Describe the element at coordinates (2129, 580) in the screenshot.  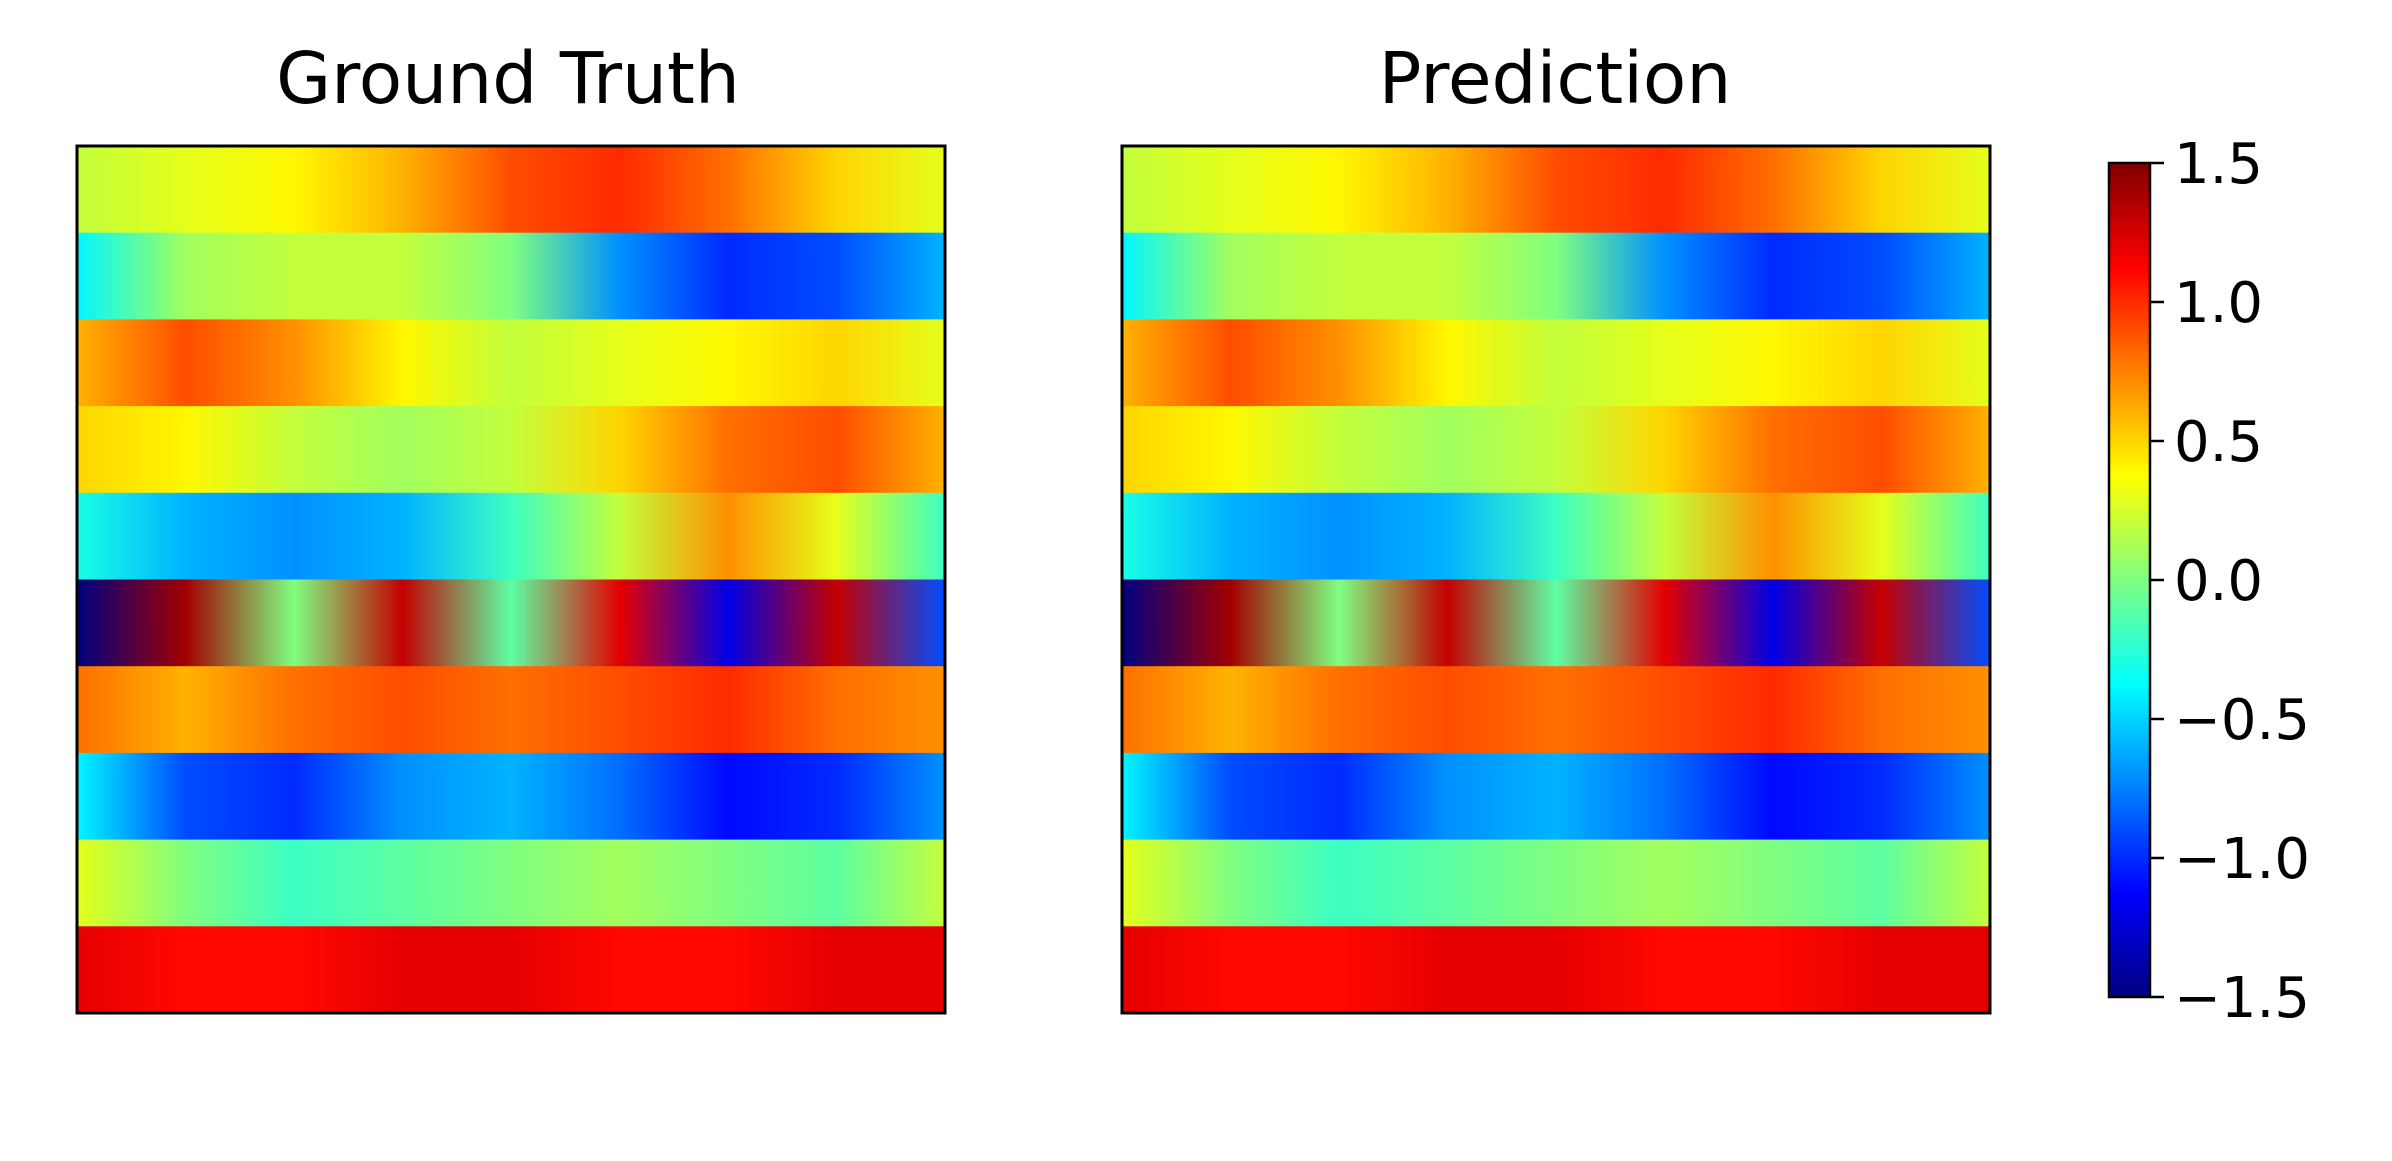
I see `colorbar-gradient` at that location.